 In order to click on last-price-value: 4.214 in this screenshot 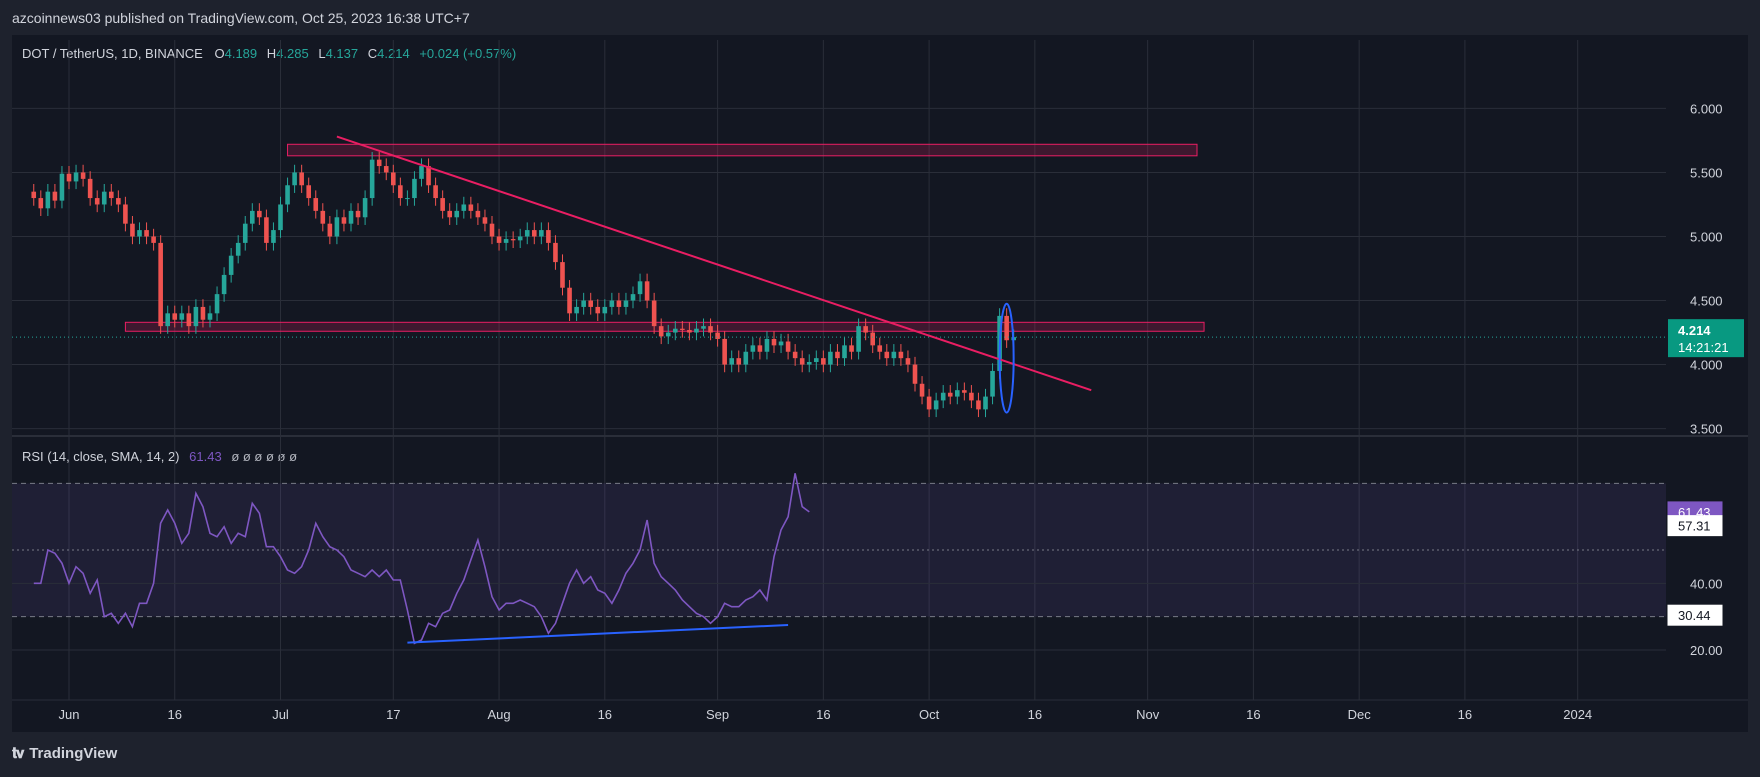, I will do `click(1694, 330)`.